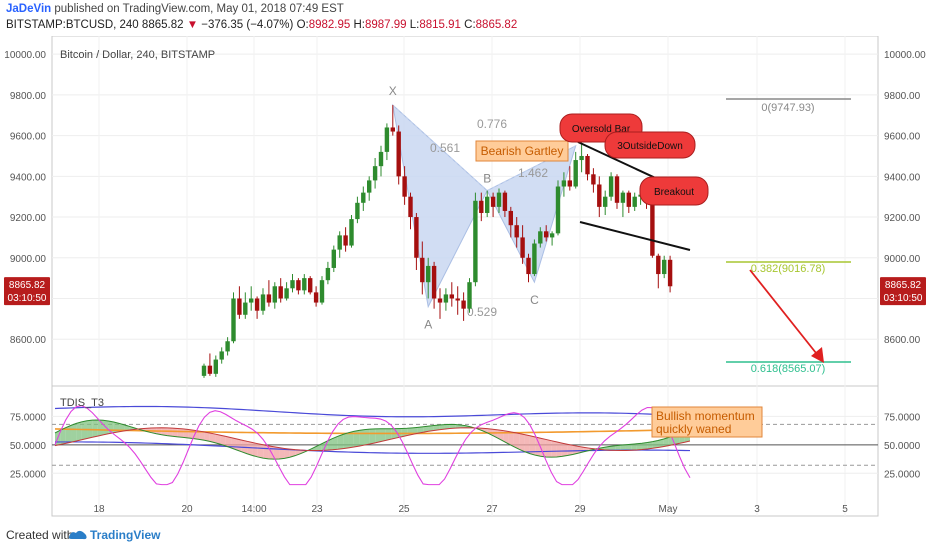 Image resolution: width=932 pixels, height=550 pixels. What do you see at coordinates (28, 177) in the screenshot?
I see `y-tick-left: 9400.00` at bounding box center [28, 177].